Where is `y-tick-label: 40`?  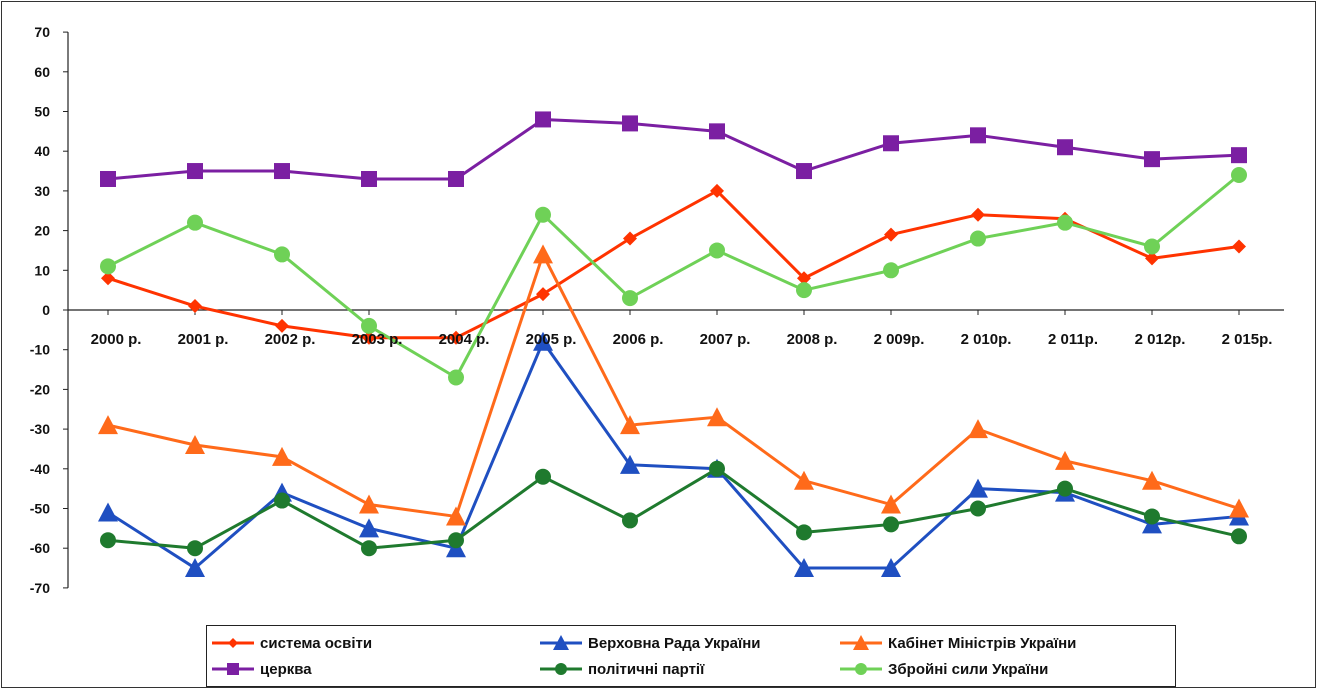
y-tick-label: 40 is located at coordinates (42, 151).